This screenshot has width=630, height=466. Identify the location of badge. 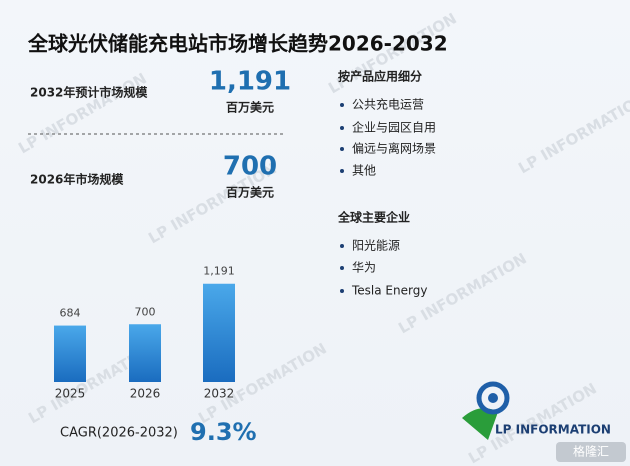
(591, 452).